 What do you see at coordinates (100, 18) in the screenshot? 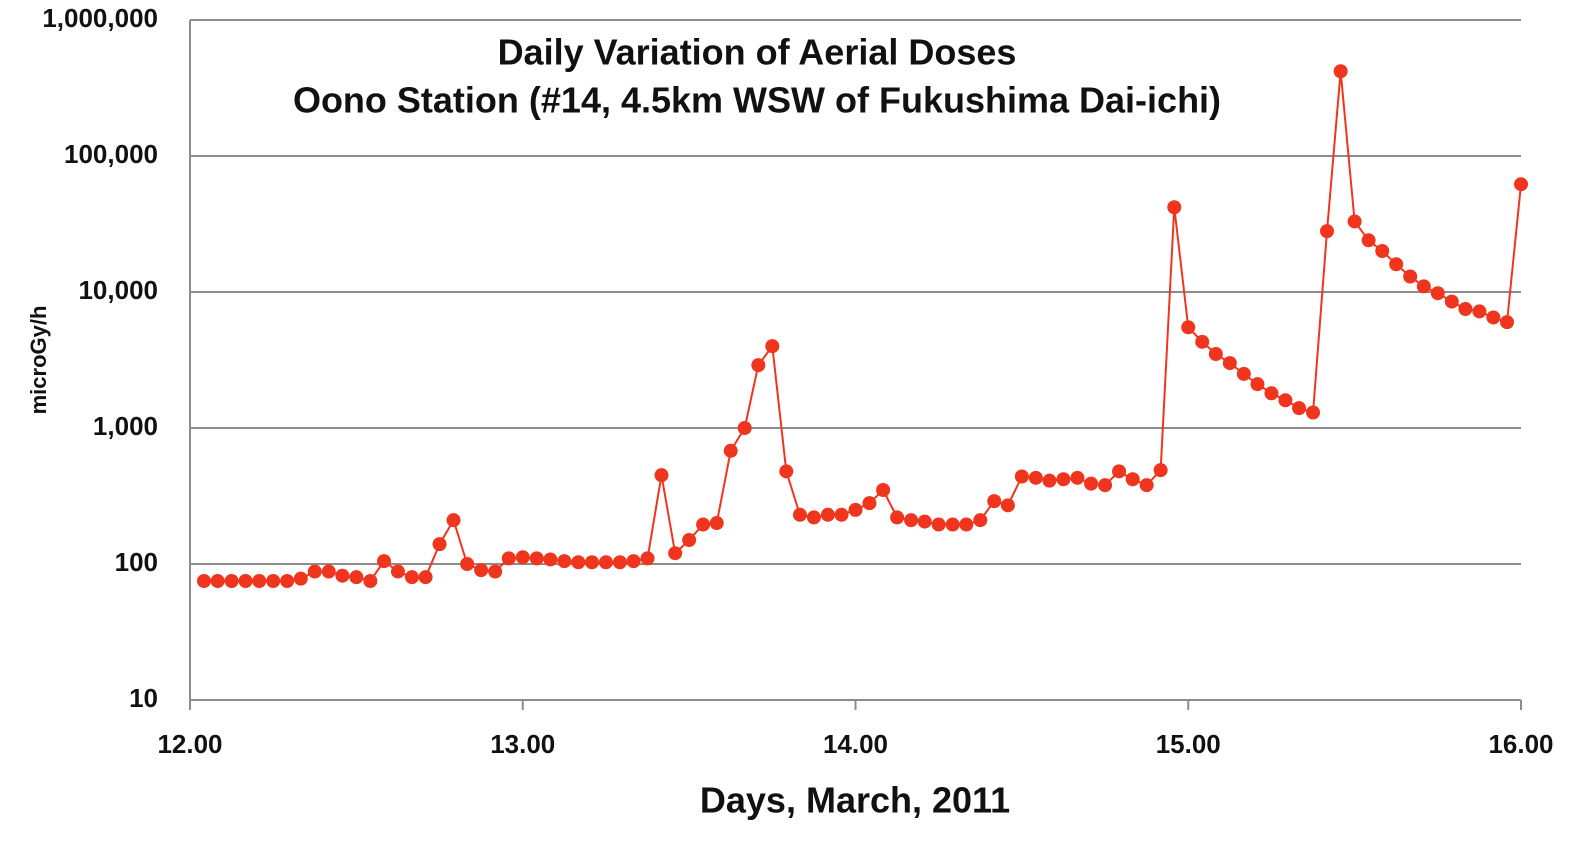
I see `y-tick-label: 1,000,000` at bounding box center [100, 18].